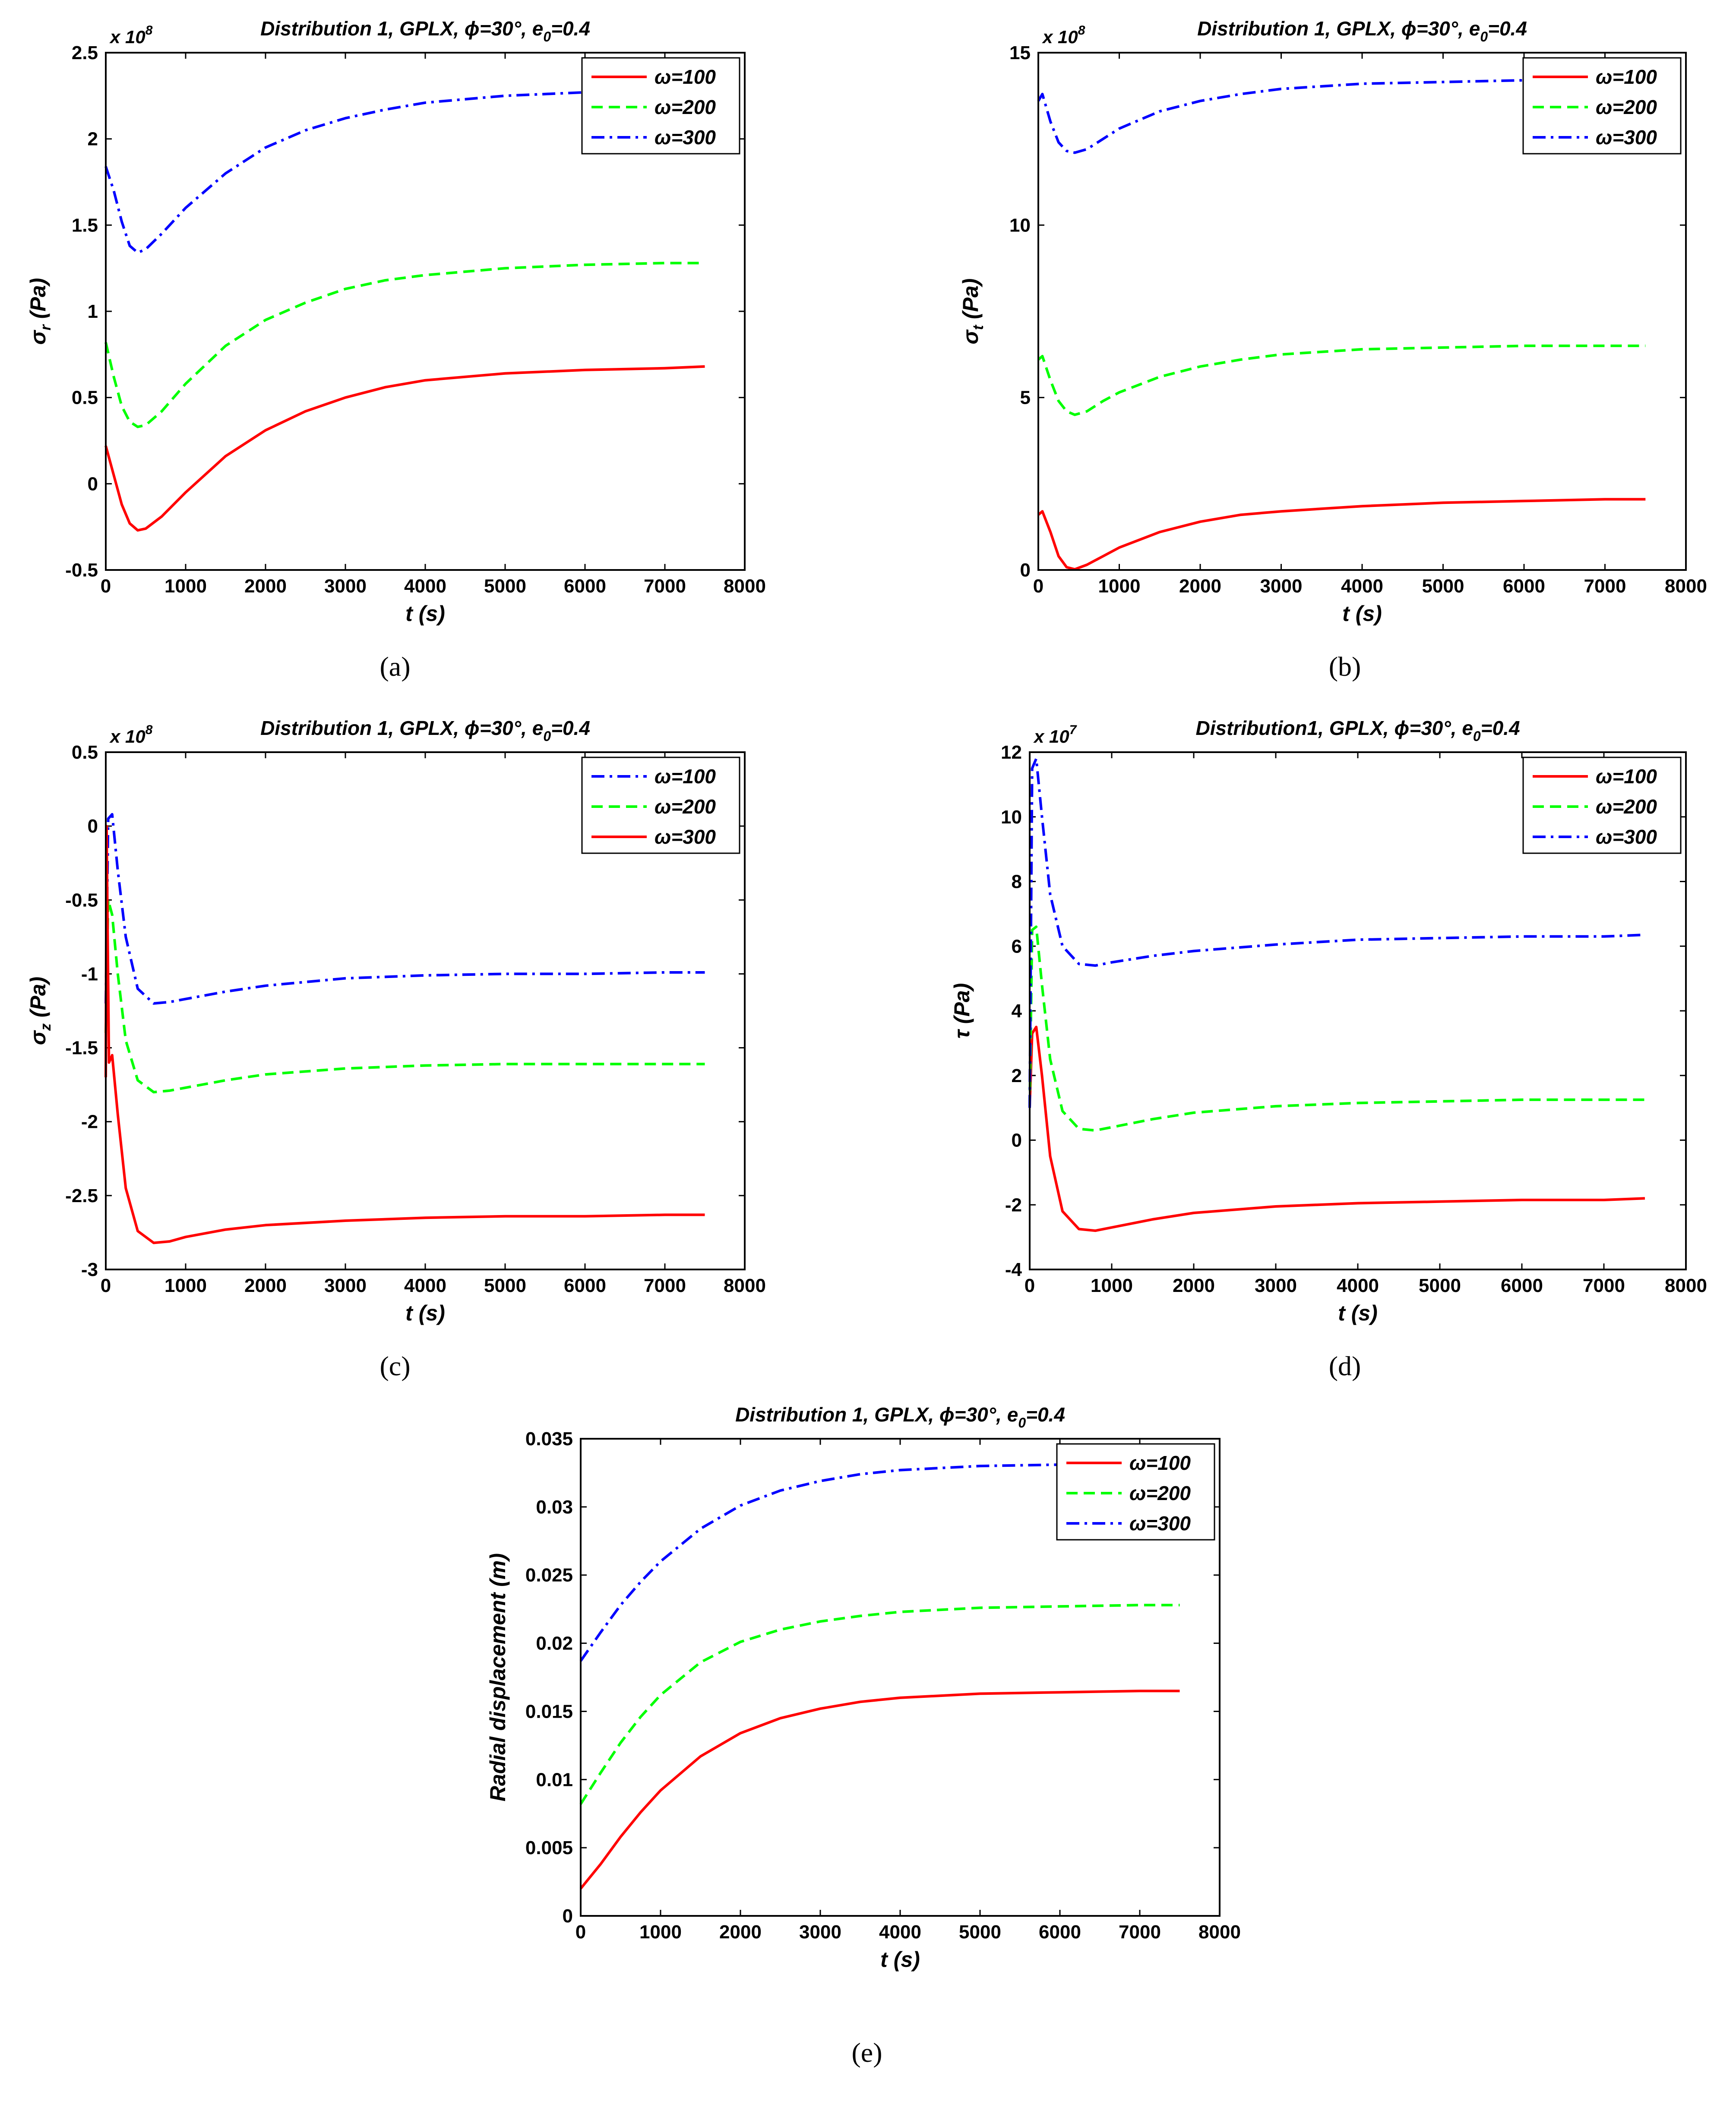 Image resolution: width=1736 pixels, height=2105 pixels. What do you see at coordinates (131, 735) in the screenshot?
I see `axis-multiplier: x 108` at bounding box center [131, 735].